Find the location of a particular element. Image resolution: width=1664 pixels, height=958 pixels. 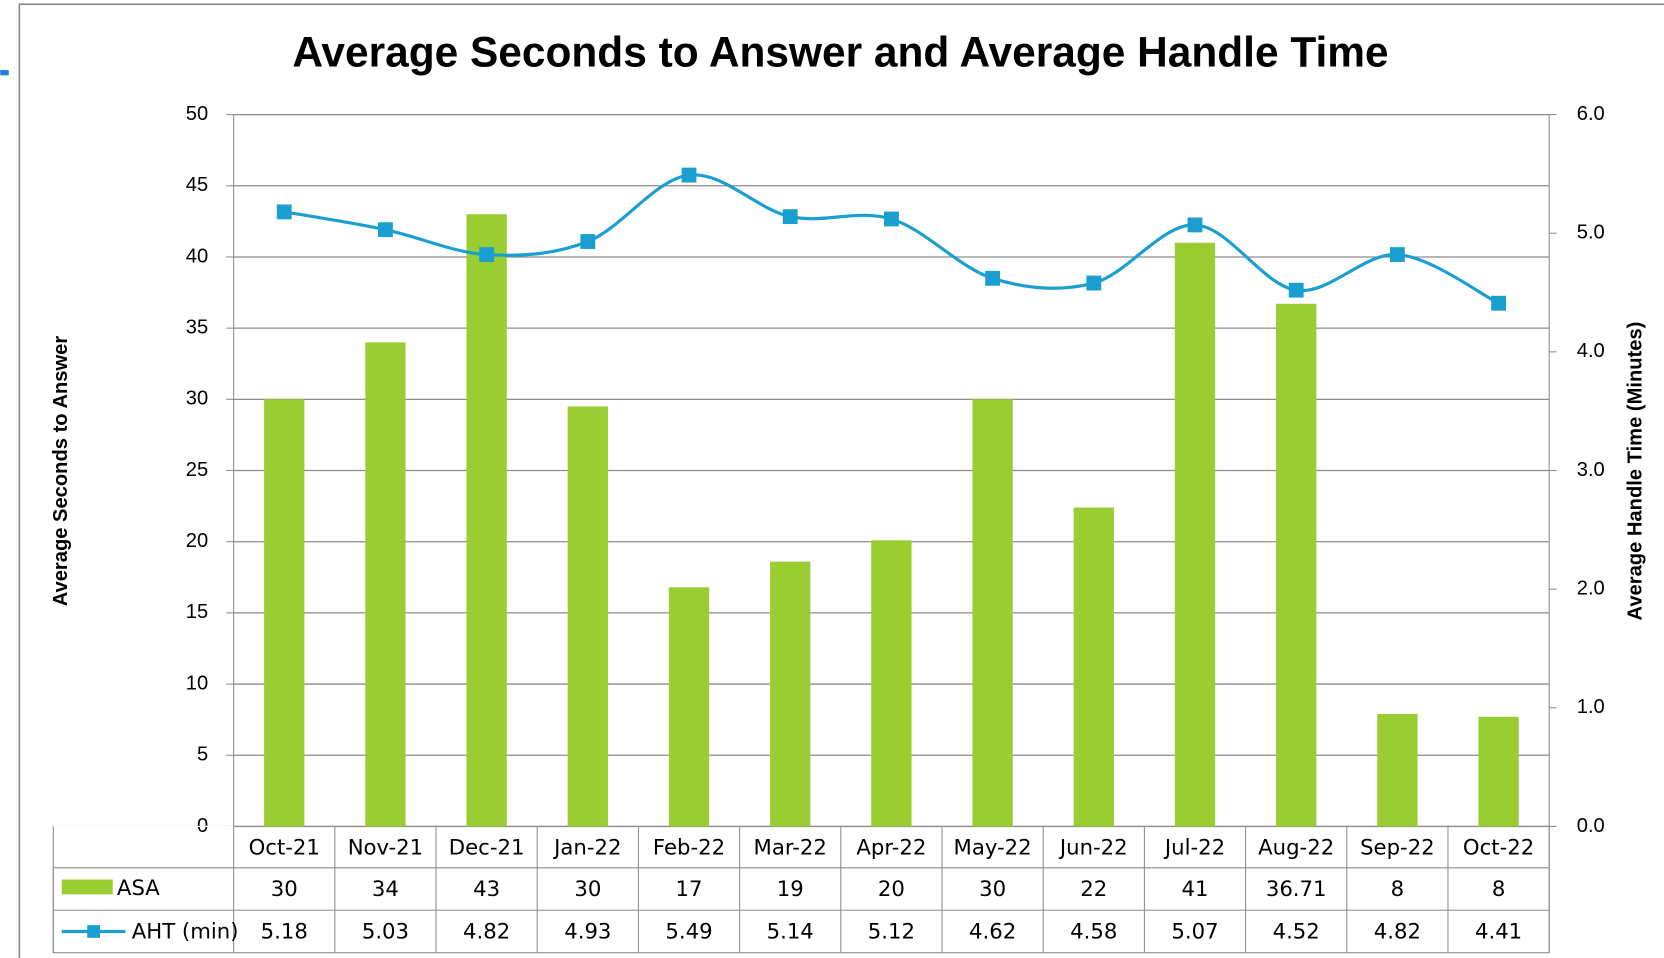

legend-label: ASA is located at coordinates (138, 888).